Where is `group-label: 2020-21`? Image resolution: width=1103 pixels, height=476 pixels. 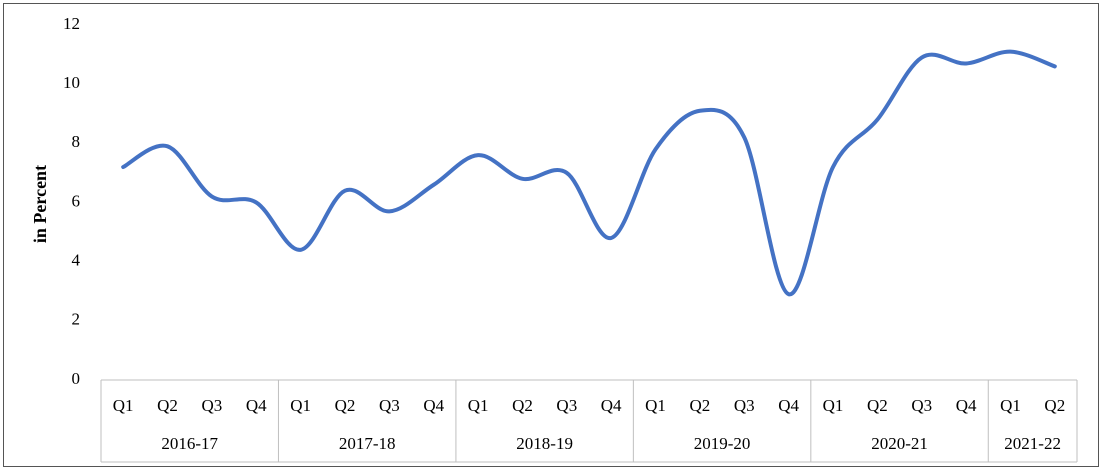
group-label: 2020-21 is located at coordinates (899, 443).